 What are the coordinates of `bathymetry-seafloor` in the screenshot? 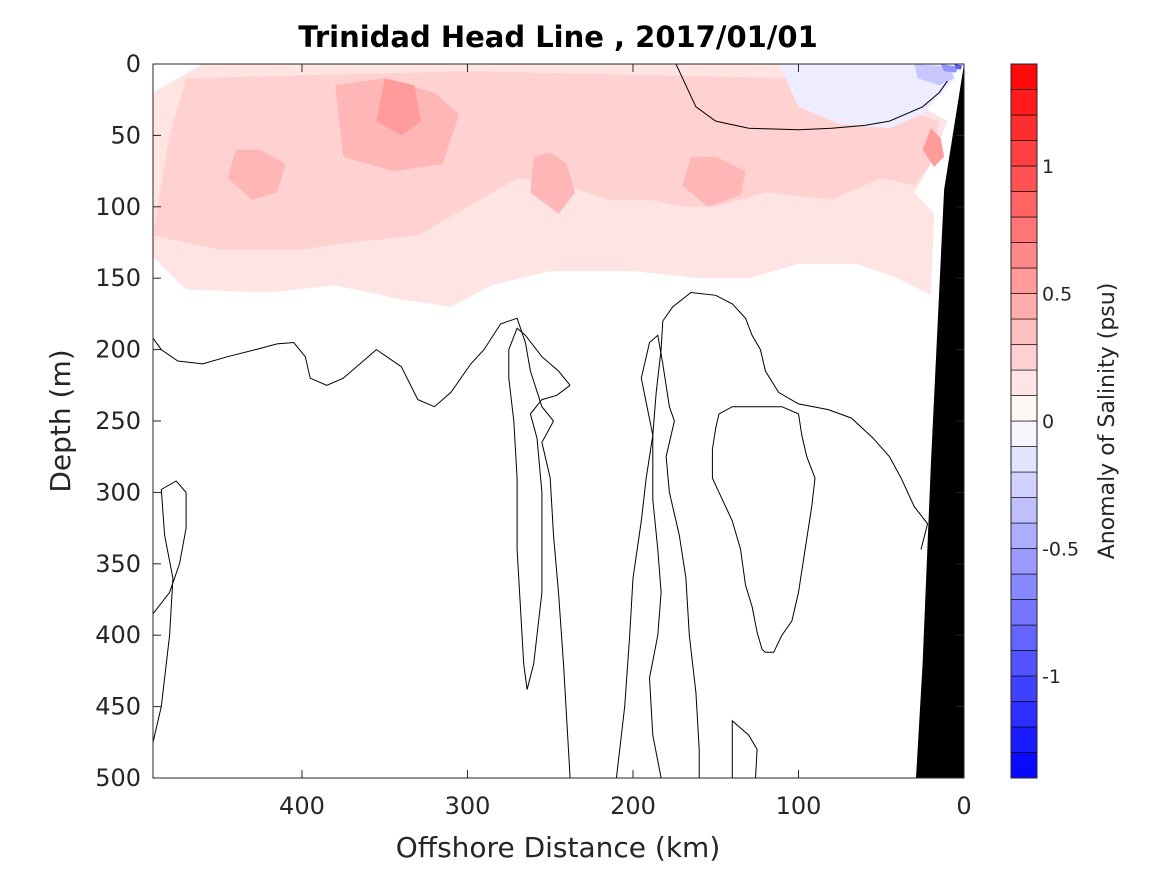 It's located at (940, 421).